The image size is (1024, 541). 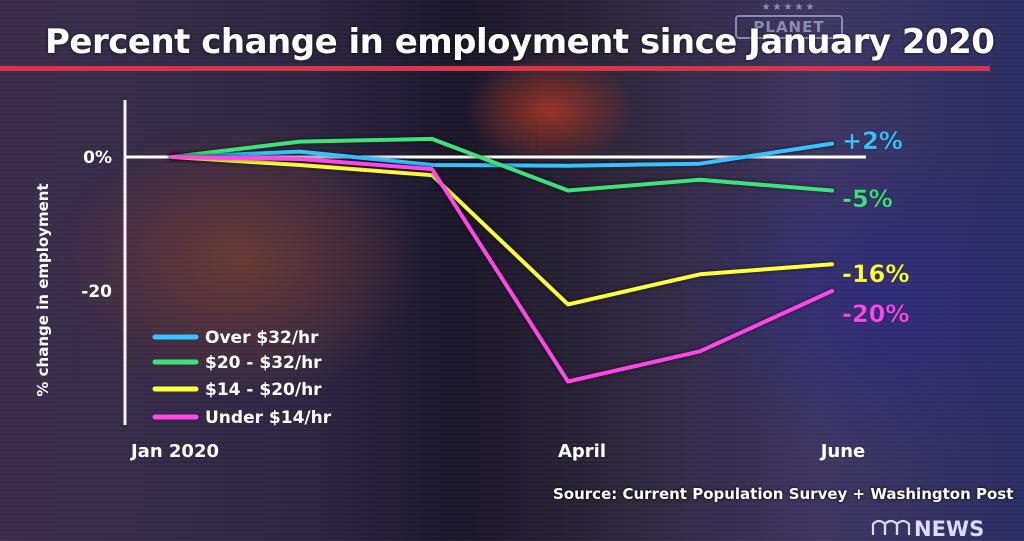 What do you see at coordinates (875, 314) in the screenshot?
I see `series-end-label: -20%` at bounding box center [875, 314].